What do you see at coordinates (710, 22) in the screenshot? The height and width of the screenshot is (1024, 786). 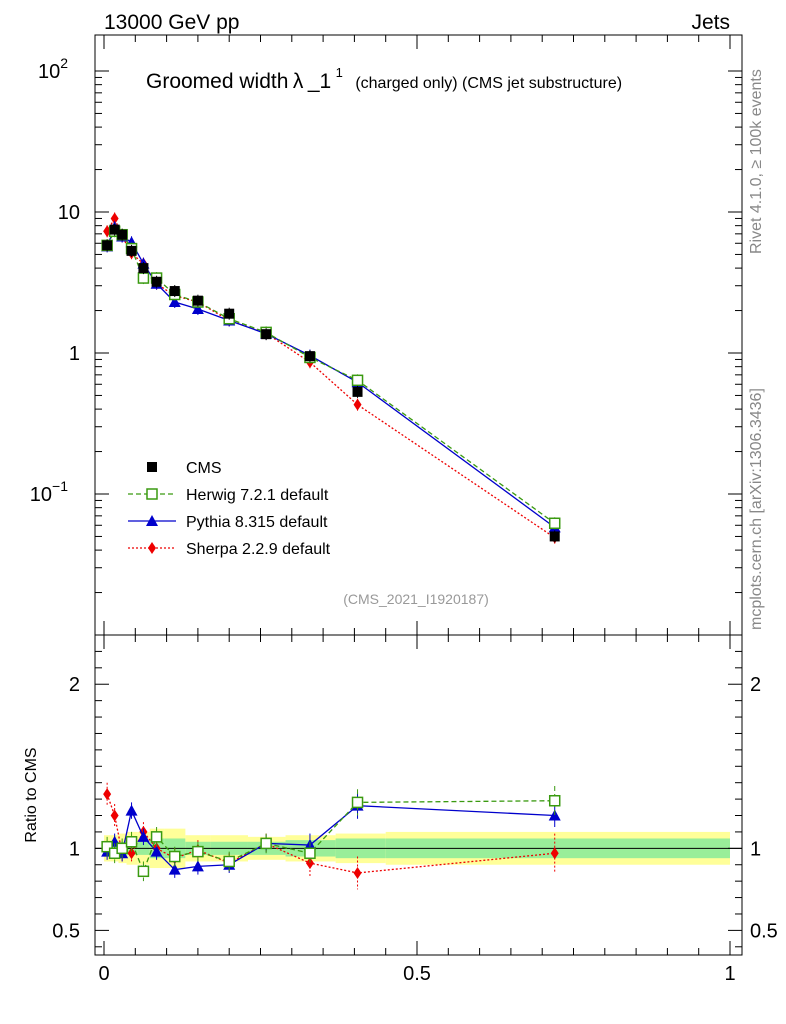 I see `header-process-label: Jets` at bounding box center [710, 22].